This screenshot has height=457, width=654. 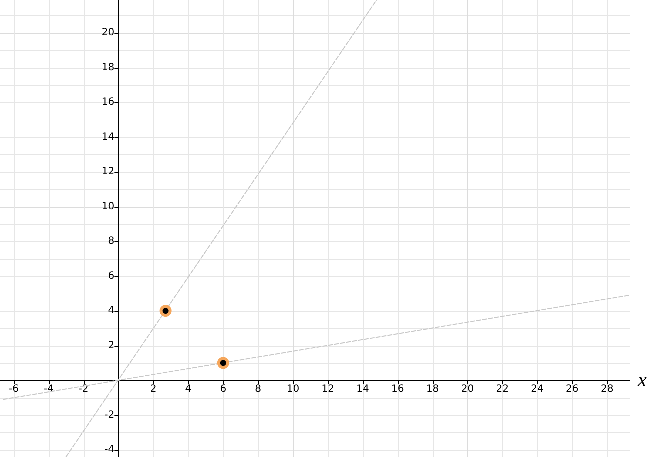 I want to click on x-tick-label: 24, so click(x=537, y=390).